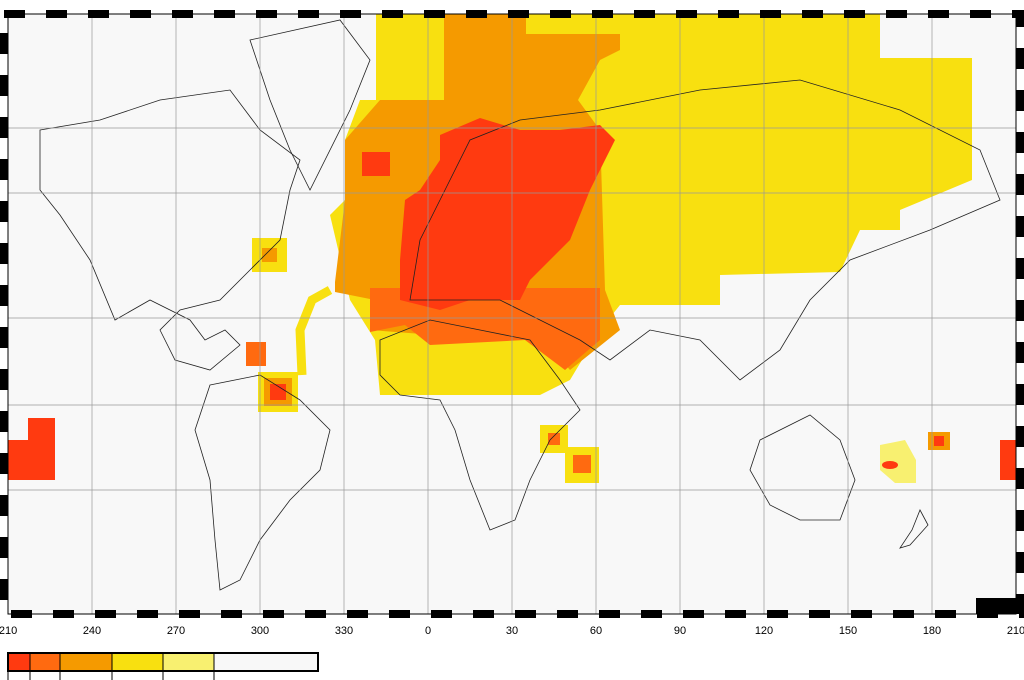 The width and height of the screenshot is (1024, 680). What do you see at coordinates (31, 449) in the screenshot?
I see `zone-polynesia` at bounding box center [31, 449].